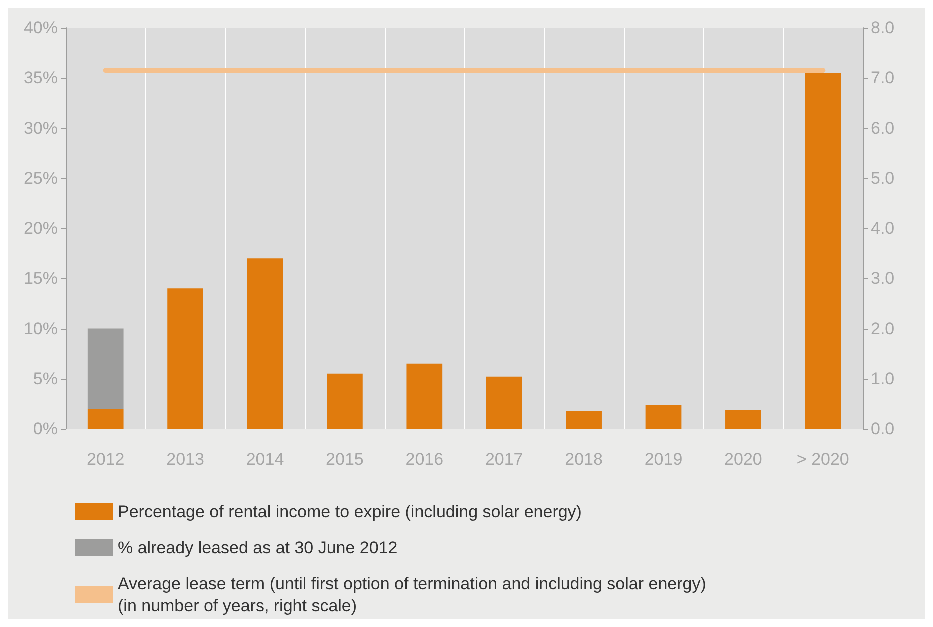  What do you see at coordinates (743, 459) in the screenshot?
I see `x-tick-label: 2020` at bounding box center [743, 459].